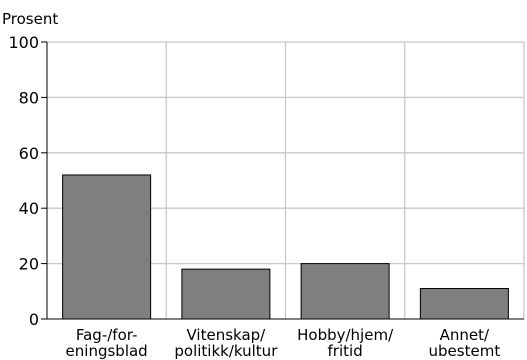  I want to click on x-tick-label: Annet/, so click(465, 335).